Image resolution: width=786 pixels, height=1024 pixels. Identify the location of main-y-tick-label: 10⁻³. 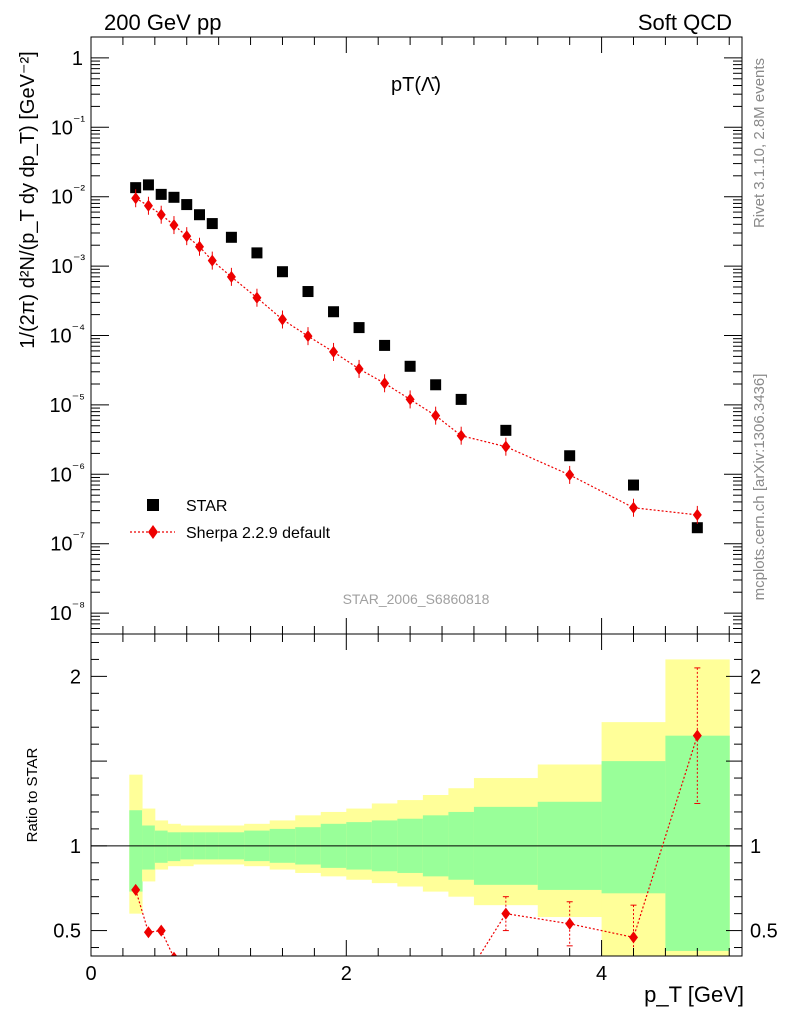
(68, 264).